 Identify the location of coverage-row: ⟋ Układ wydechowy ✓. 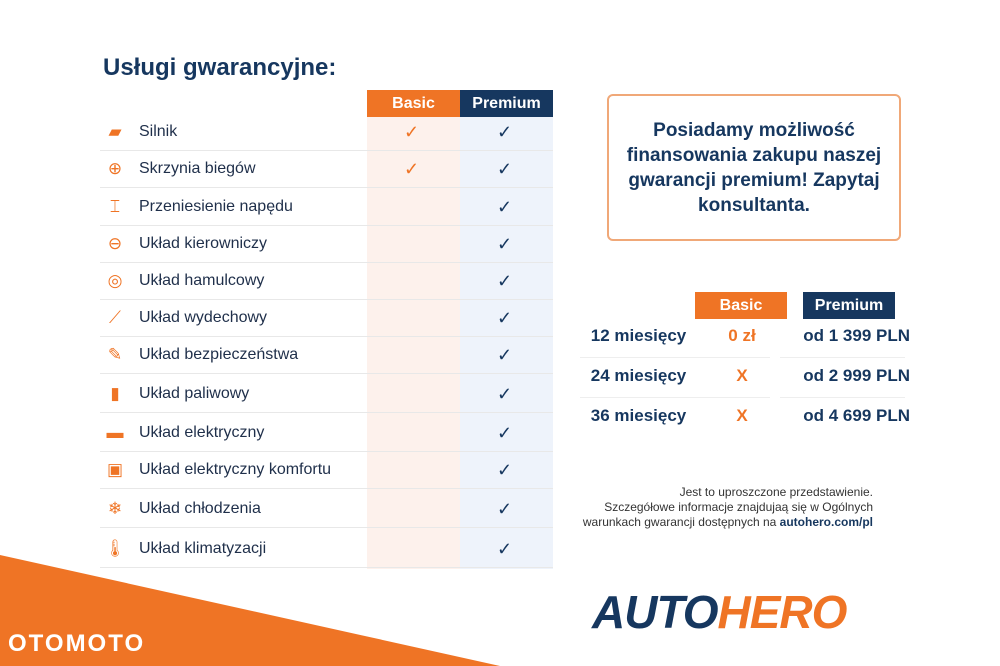
(326, 318).